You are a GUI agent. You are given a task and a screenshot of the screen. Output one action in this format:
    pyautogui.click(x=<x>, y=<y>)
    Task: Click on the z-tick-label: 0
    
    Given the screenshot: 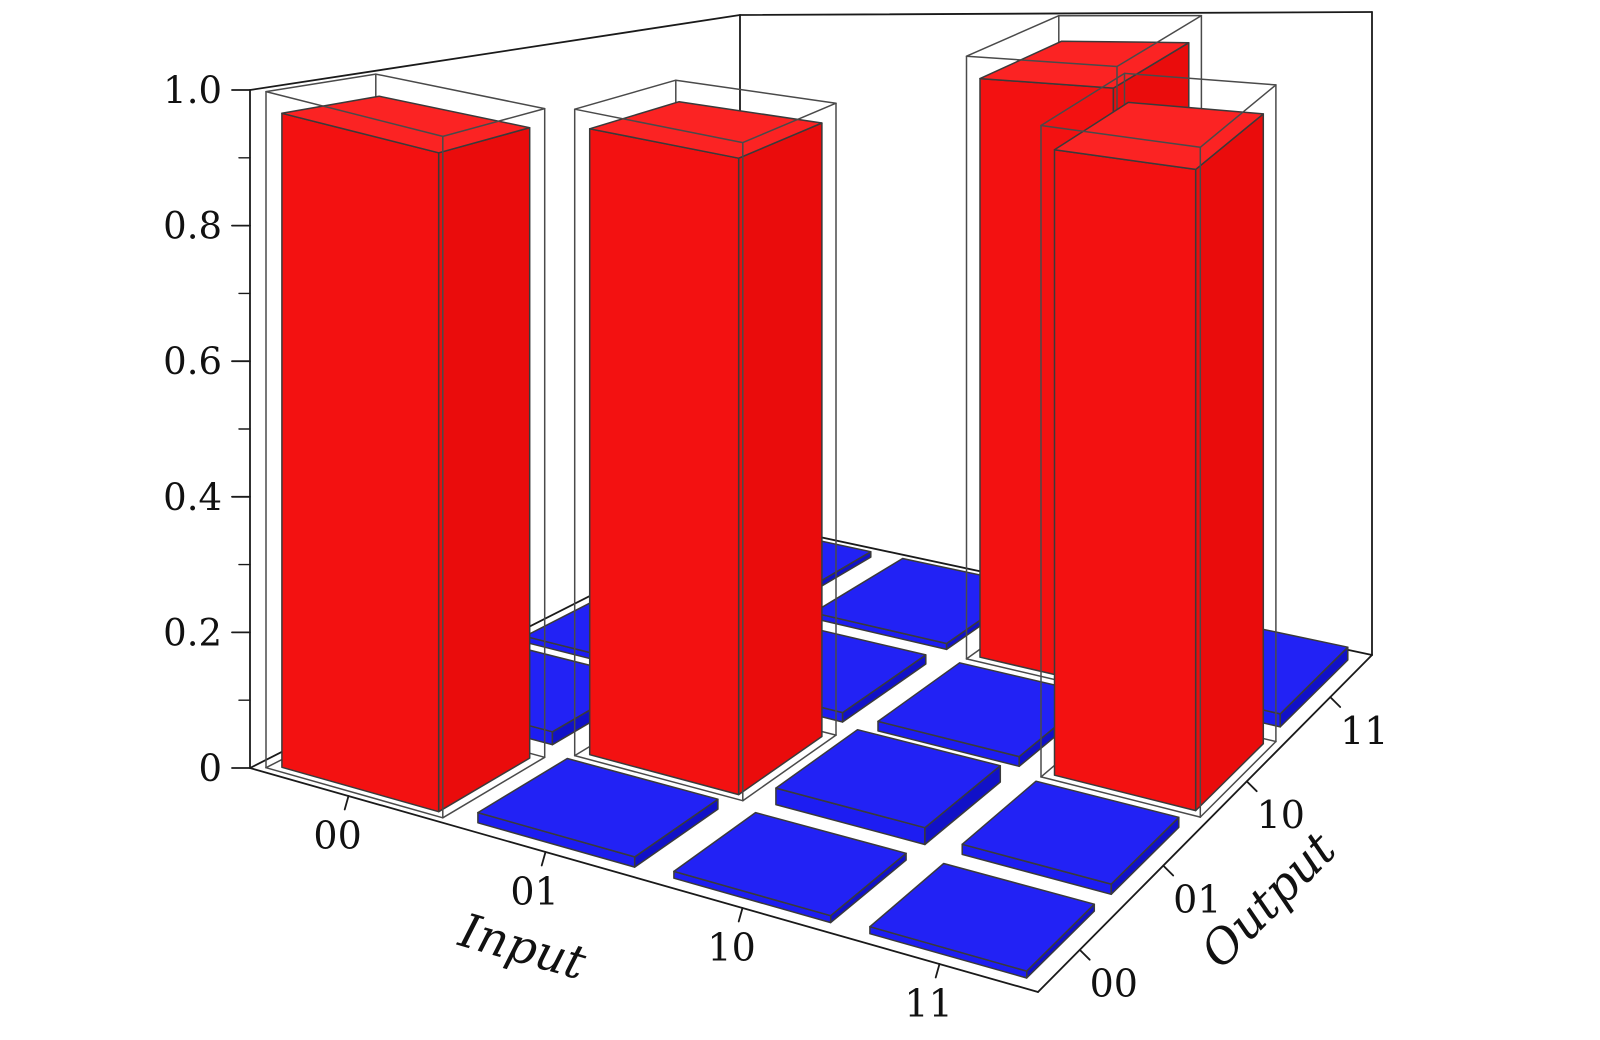 What is the action you would take?
    pyautogui.click(x=210, y=768)
    